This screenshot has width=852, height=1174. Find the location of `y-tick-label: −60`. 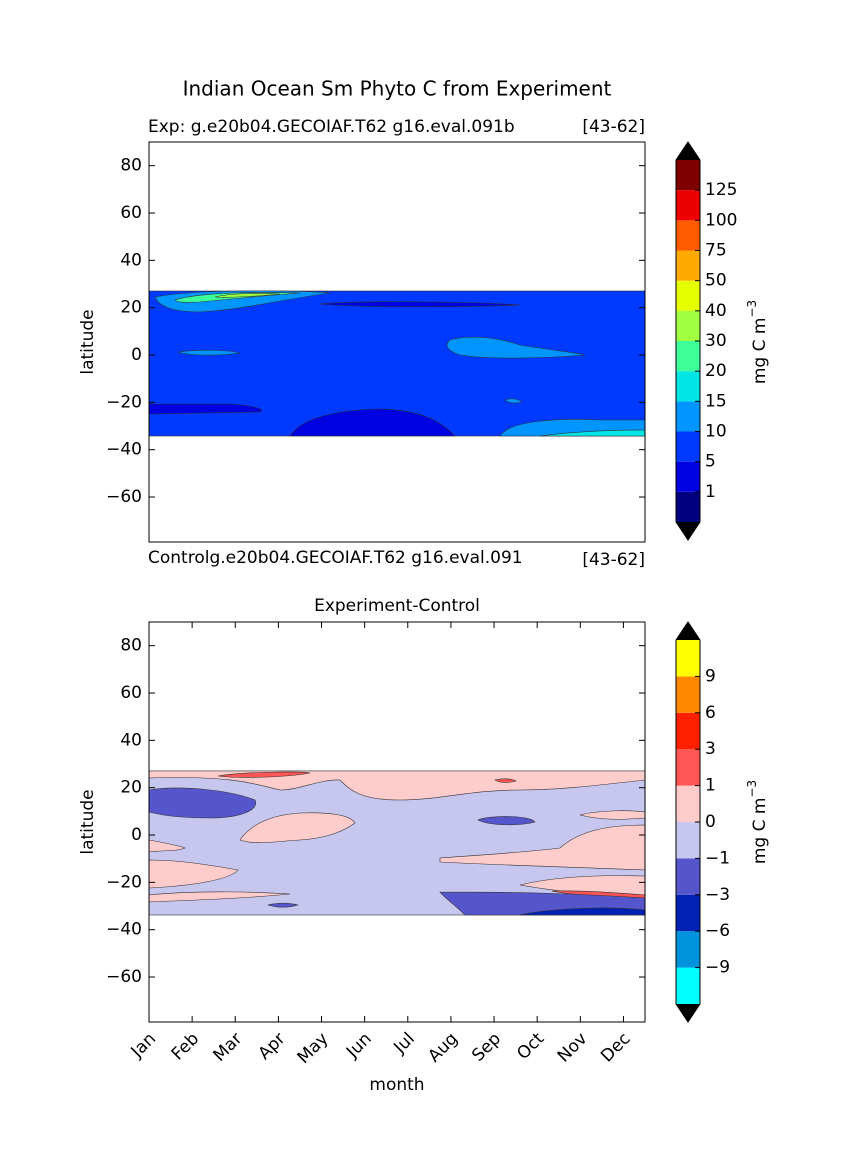

y-tick-label: −60 is located at coordinates (124, 977).